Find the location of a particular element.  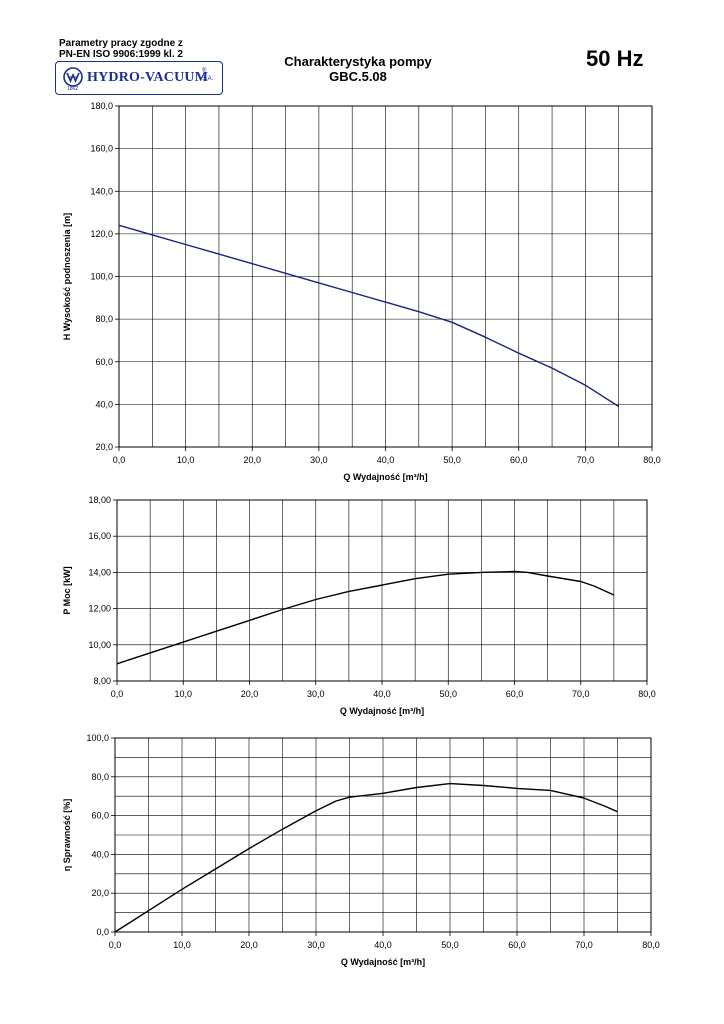

y-axis-title: H Wysokość podnoszenia [m] is located at coordinates (67, 276).